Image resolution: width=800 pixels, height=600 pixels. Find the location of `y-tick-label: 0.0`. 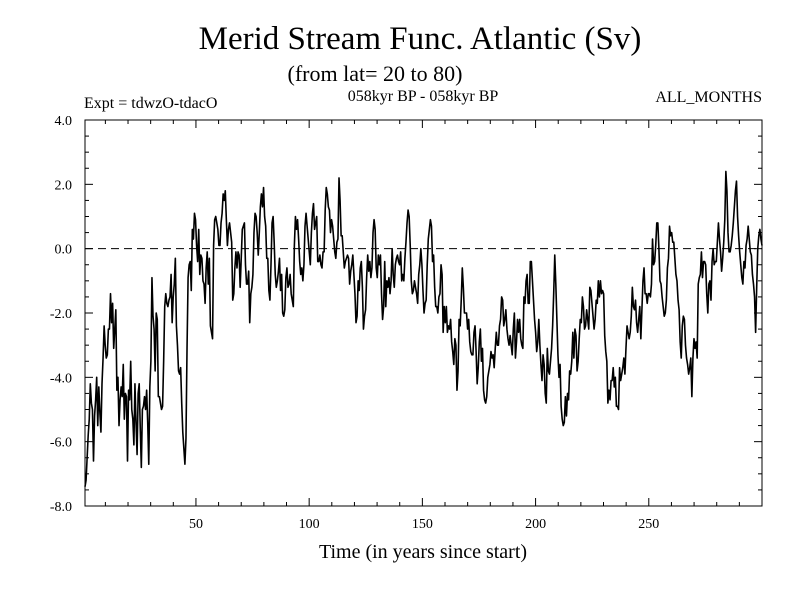

y-tick-label: 0.0 is located at coordinates (64, 250).